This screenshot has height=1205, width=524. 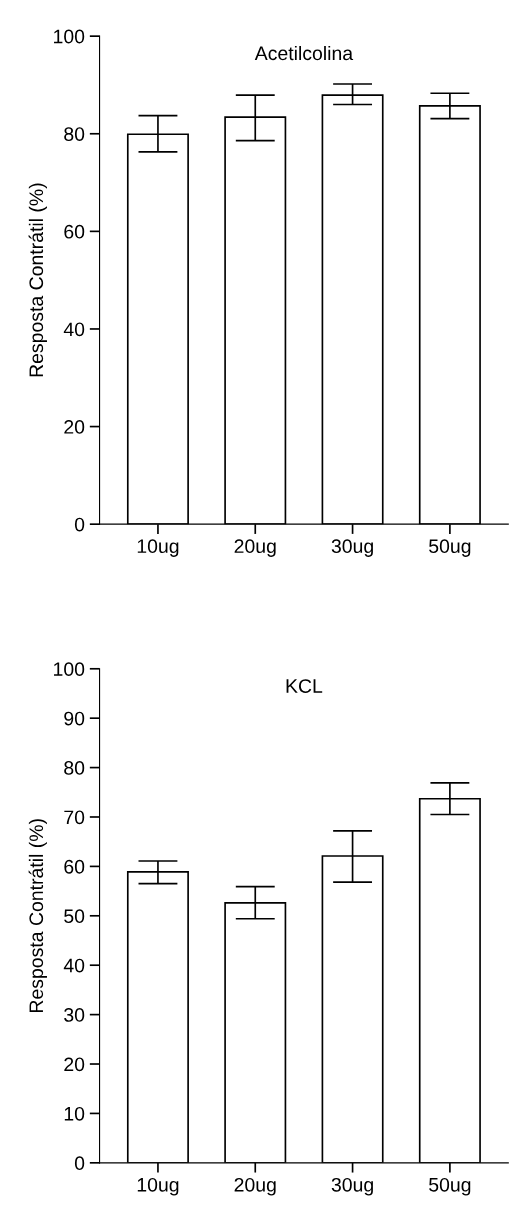 I want to click on y-tick-label: 30, so click(x=74, y=1015).